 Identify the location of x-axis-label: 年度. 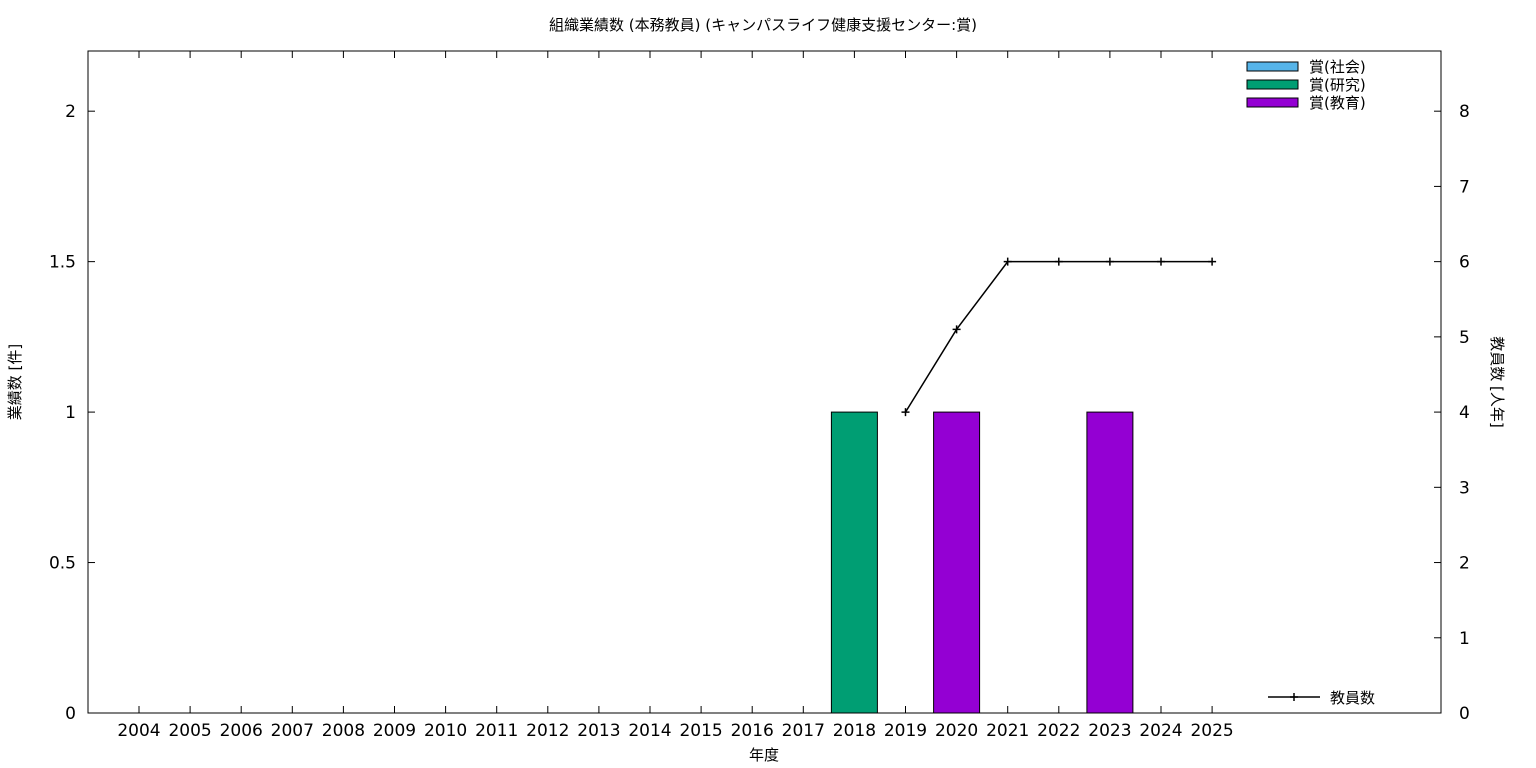
(764, 755).